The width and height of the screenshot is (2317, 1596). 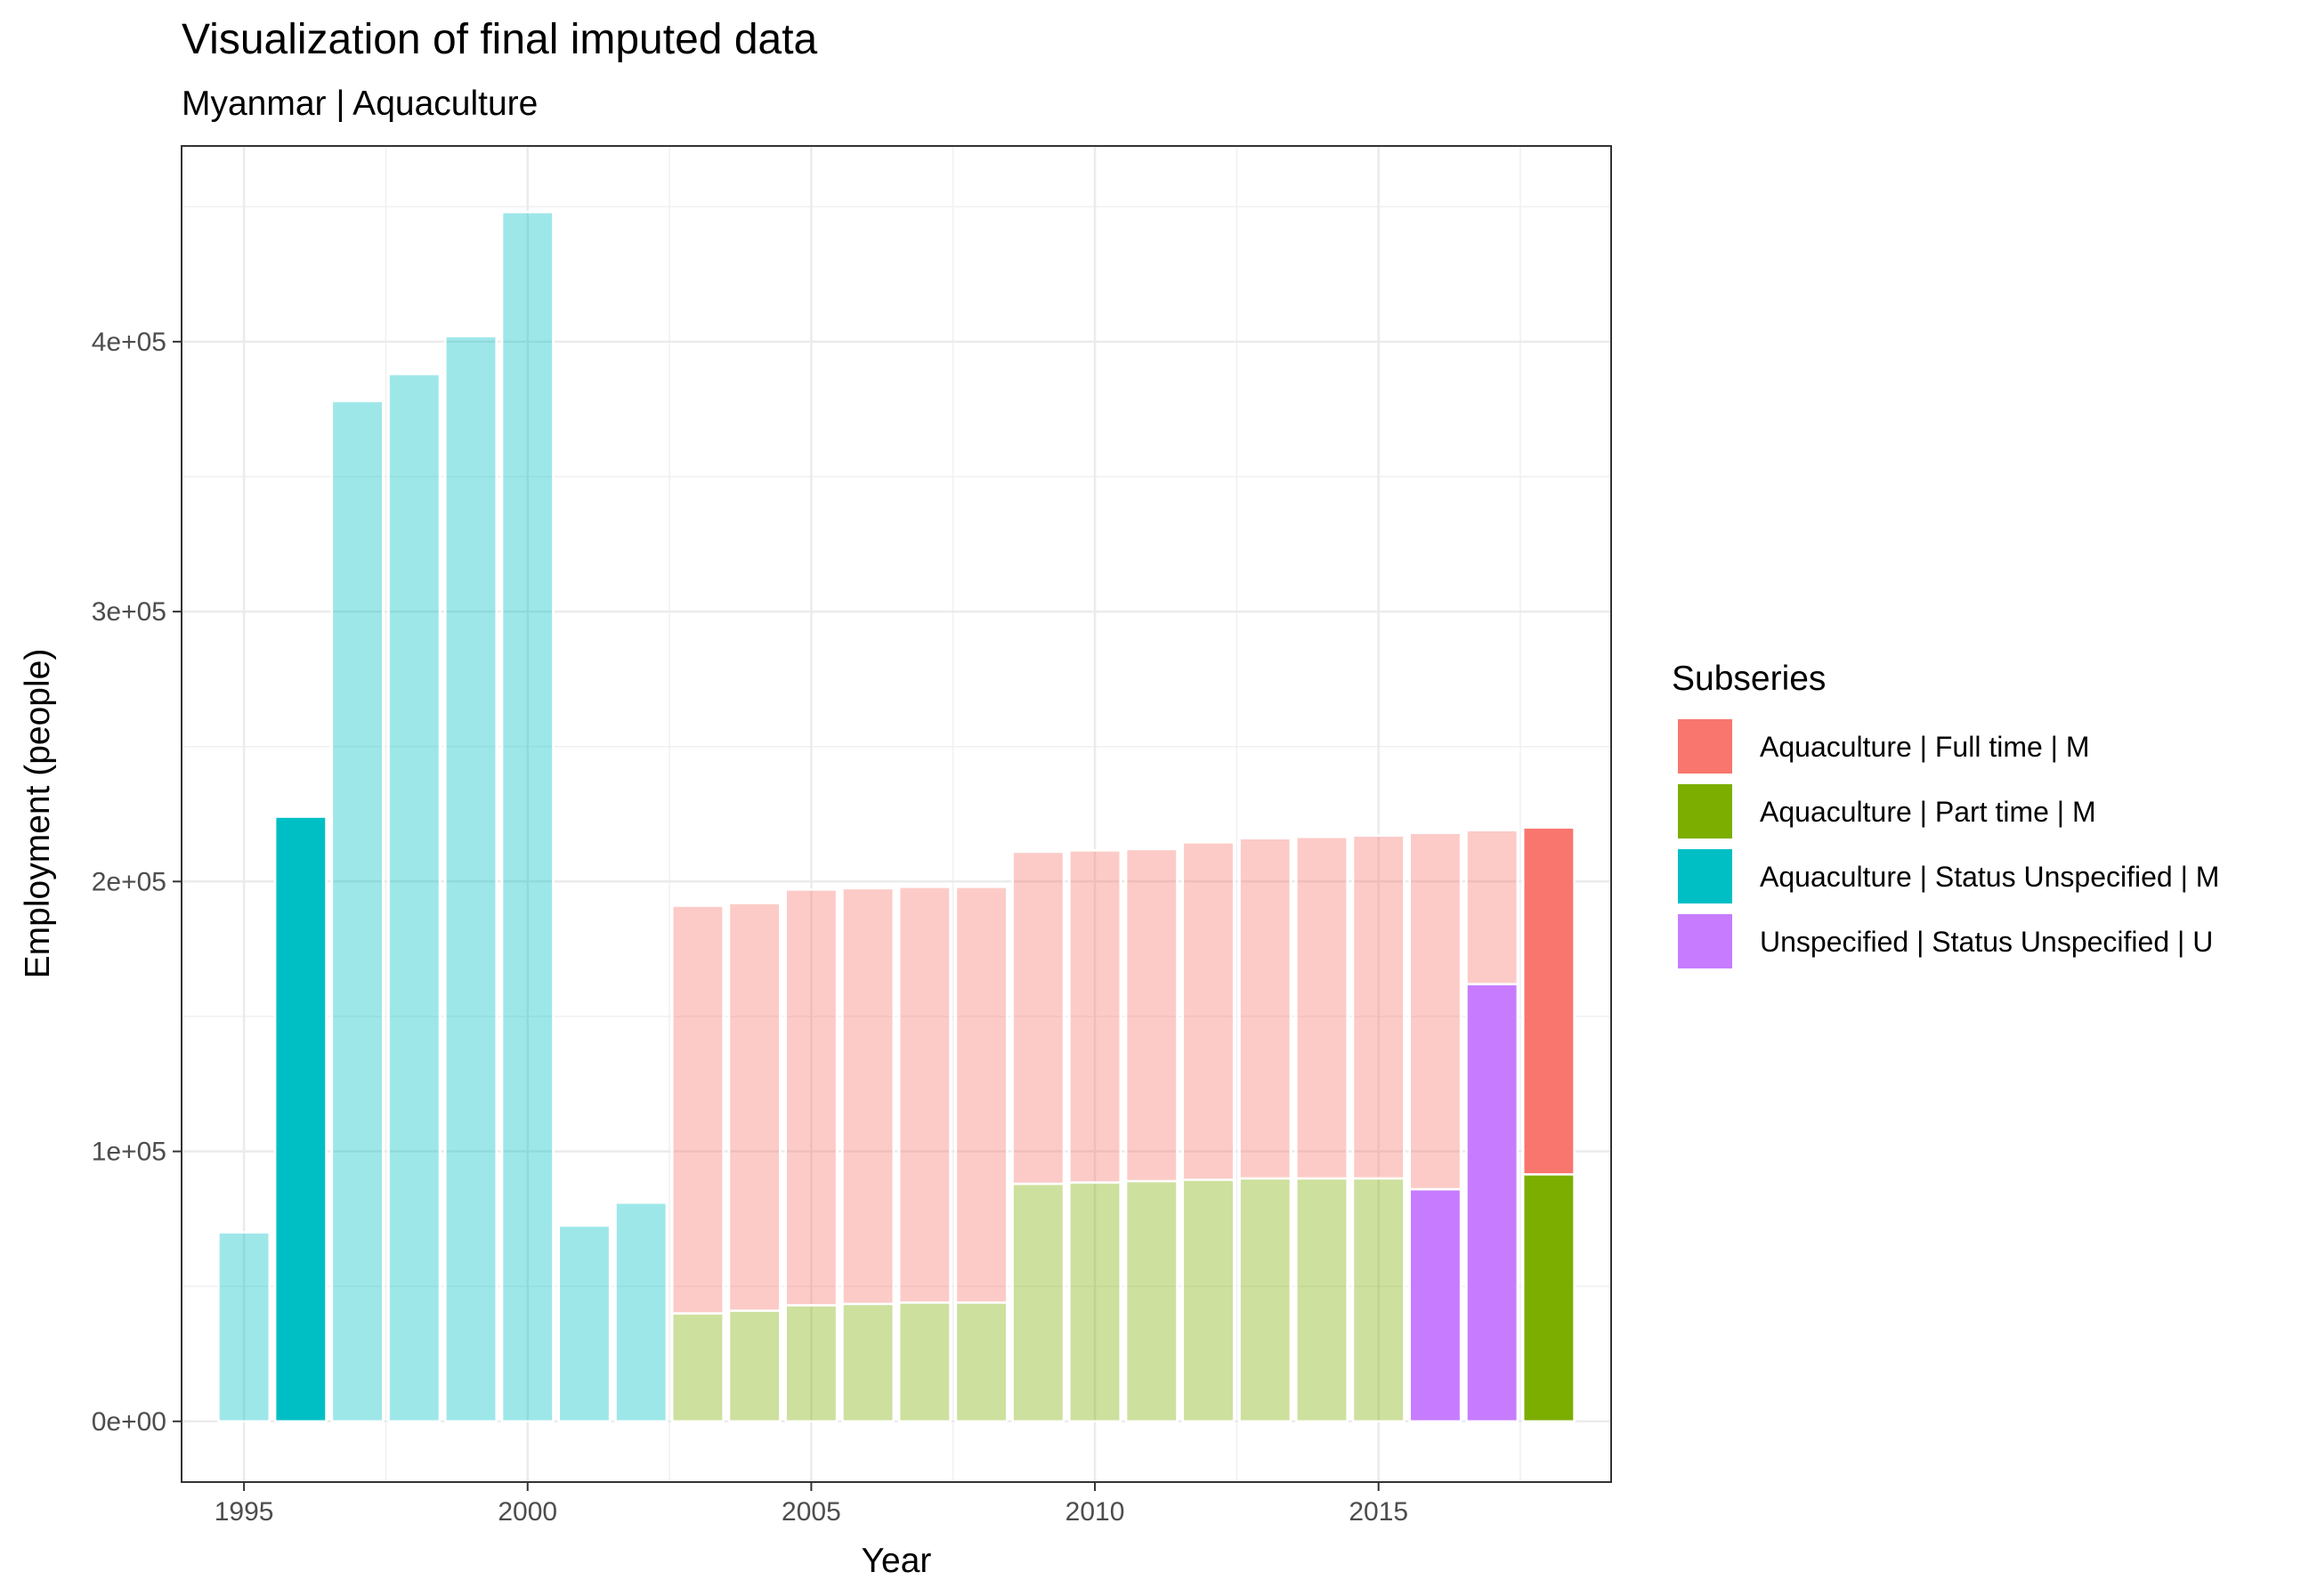 What do you see at coordinates (38, 814) in the screenshot?
I see `y-axis-title: Employment (people)` at bounding box center [38, 814].